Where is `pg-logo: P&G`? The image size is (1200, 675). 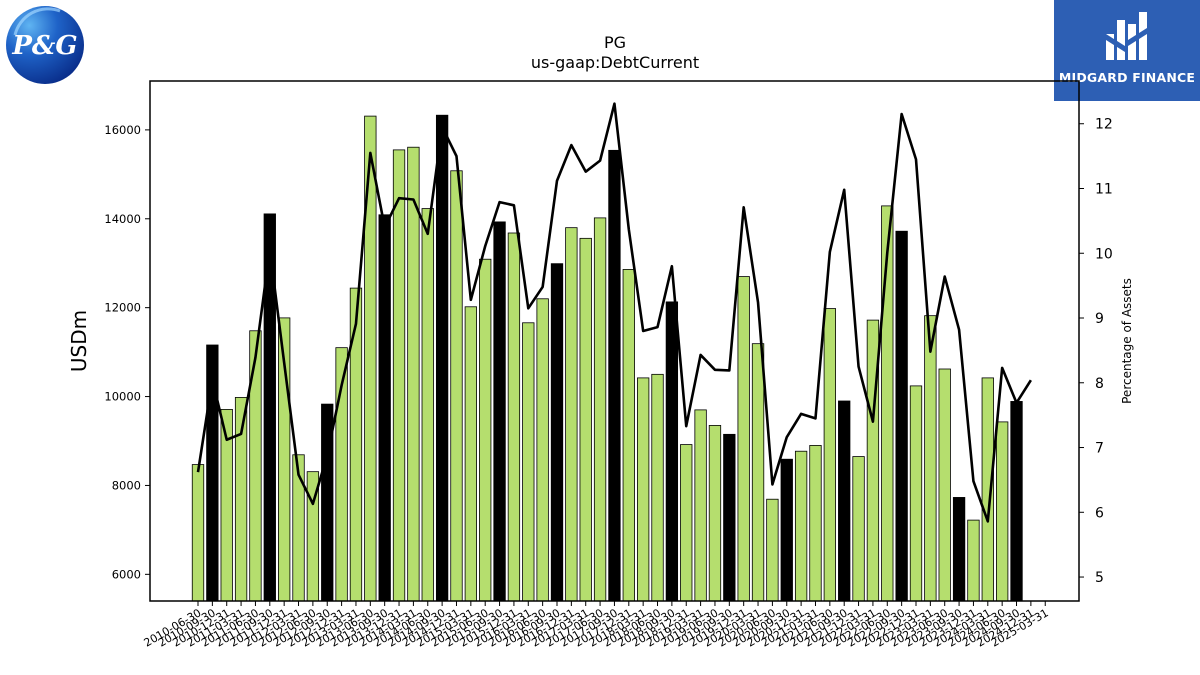
pg-logo: P&G is located at coordinates (45, 45).